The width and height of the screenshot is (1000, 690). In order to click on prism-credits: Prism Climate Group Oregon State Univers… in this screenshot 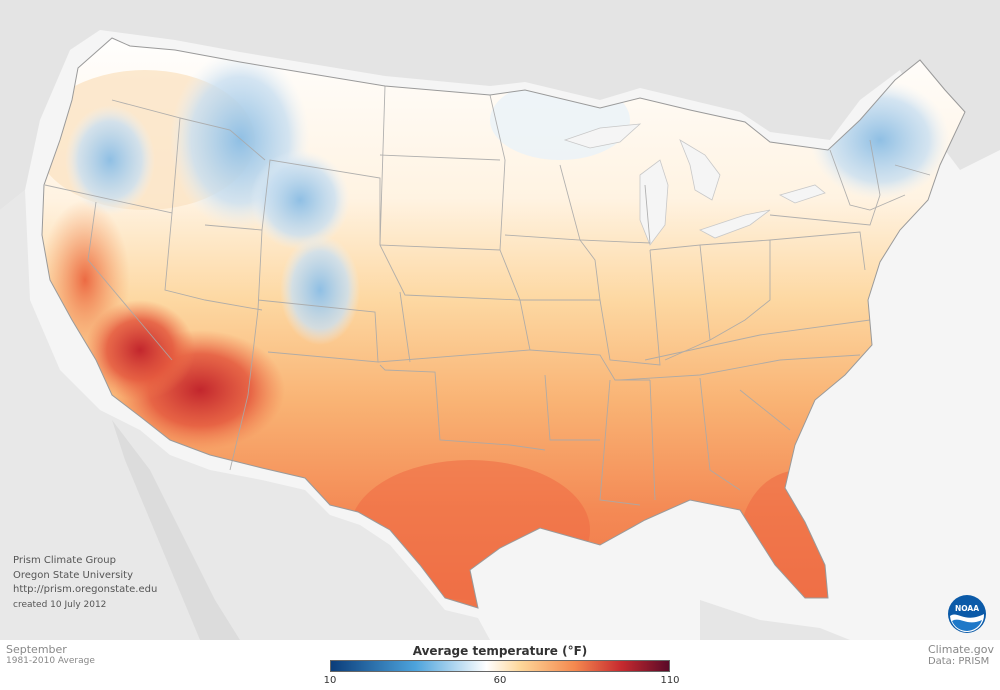, I will do `click(85, 583)`.